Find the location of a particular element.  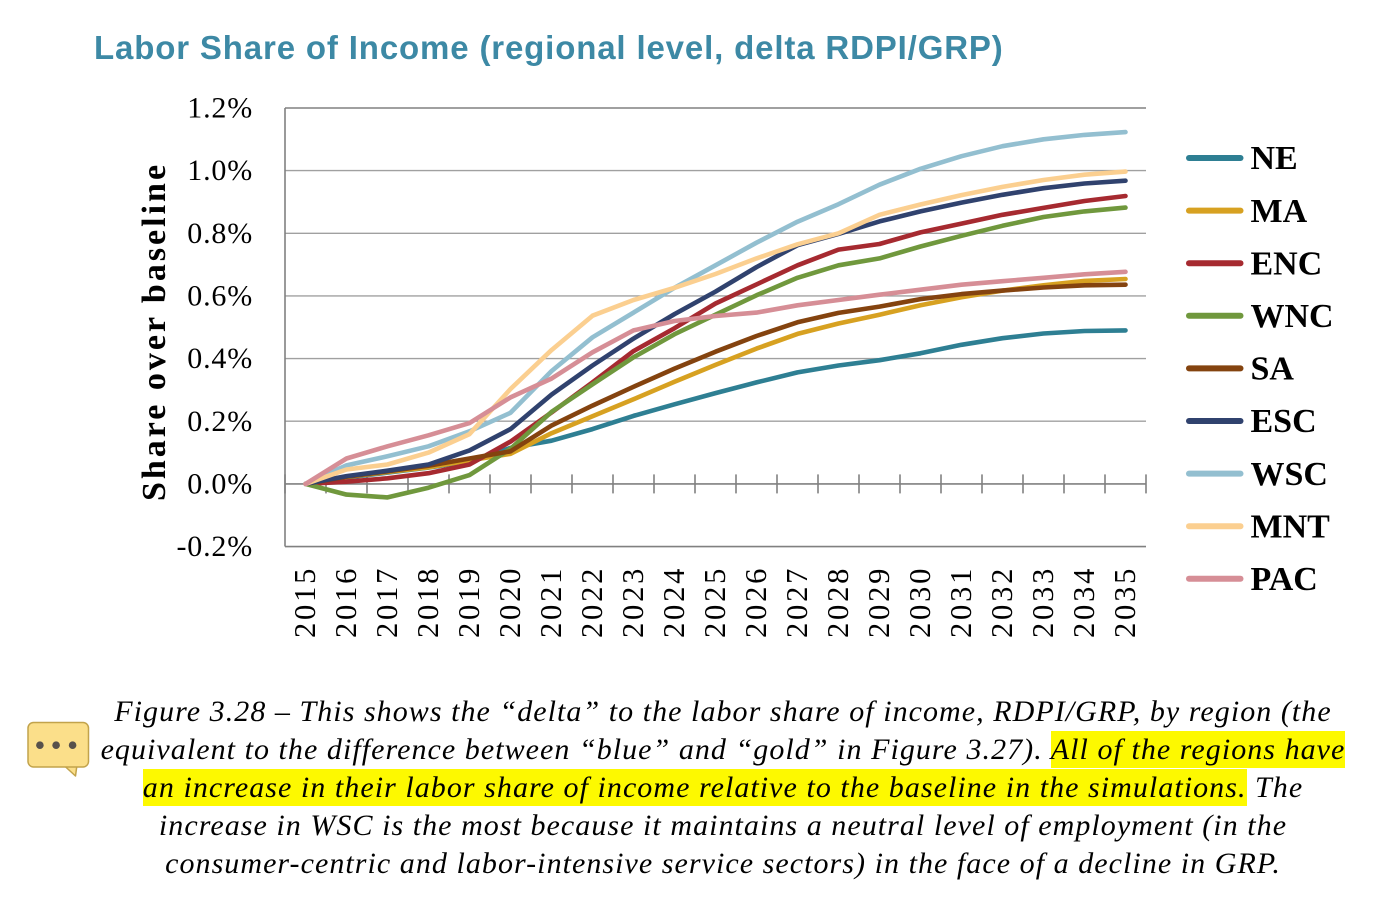

svg-text: 1.0% is located at coordinates (220, 170).